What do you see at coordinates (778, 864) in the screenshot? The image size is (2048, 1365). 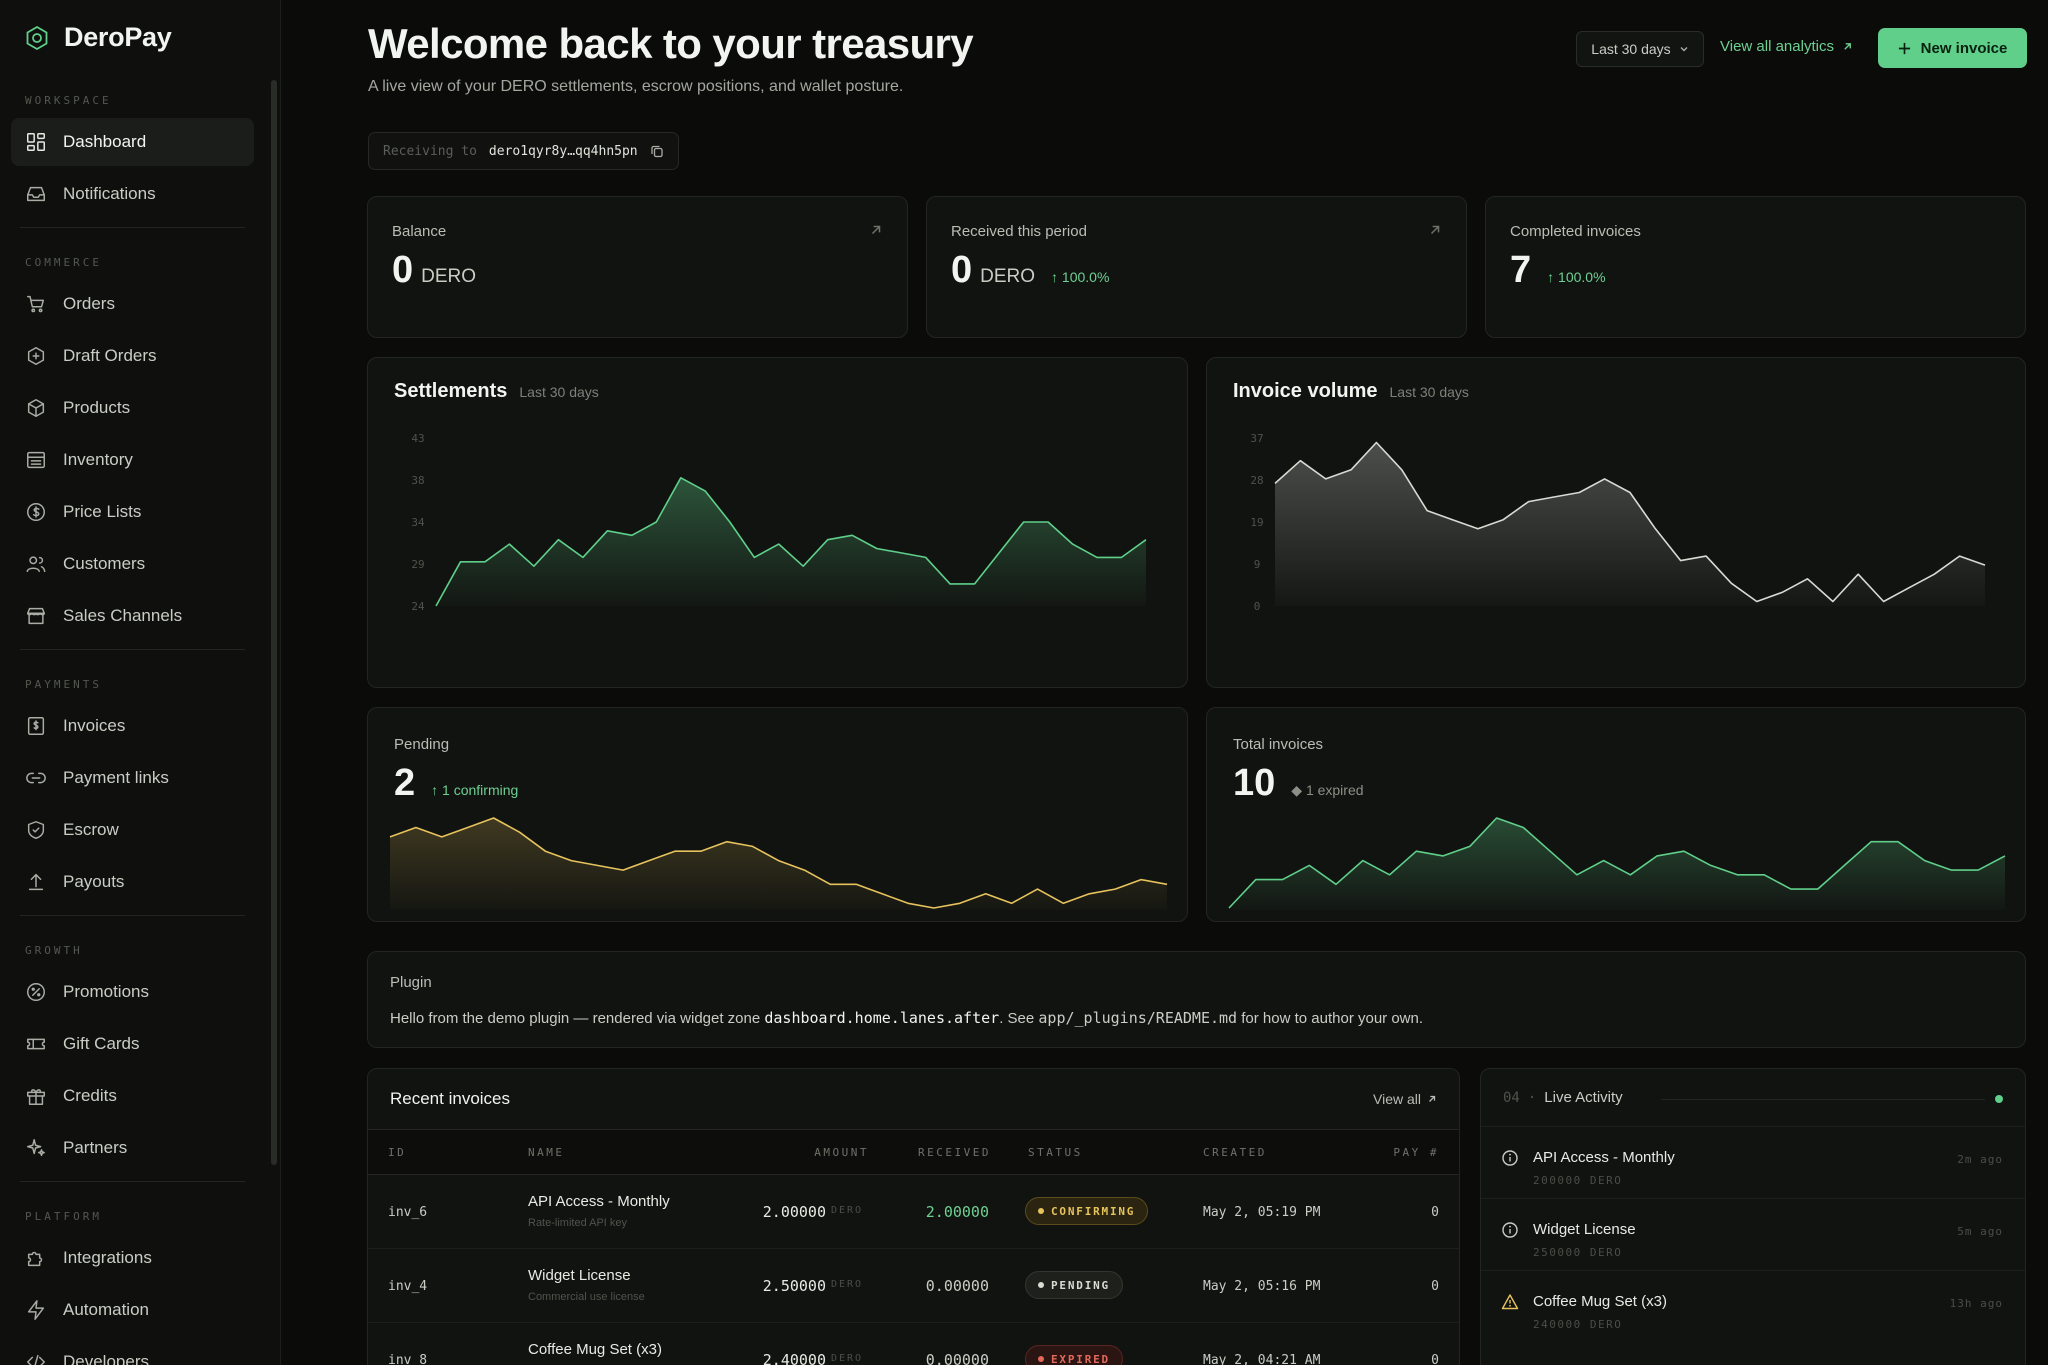 I see `series-area` at bounding box center [778, 864].